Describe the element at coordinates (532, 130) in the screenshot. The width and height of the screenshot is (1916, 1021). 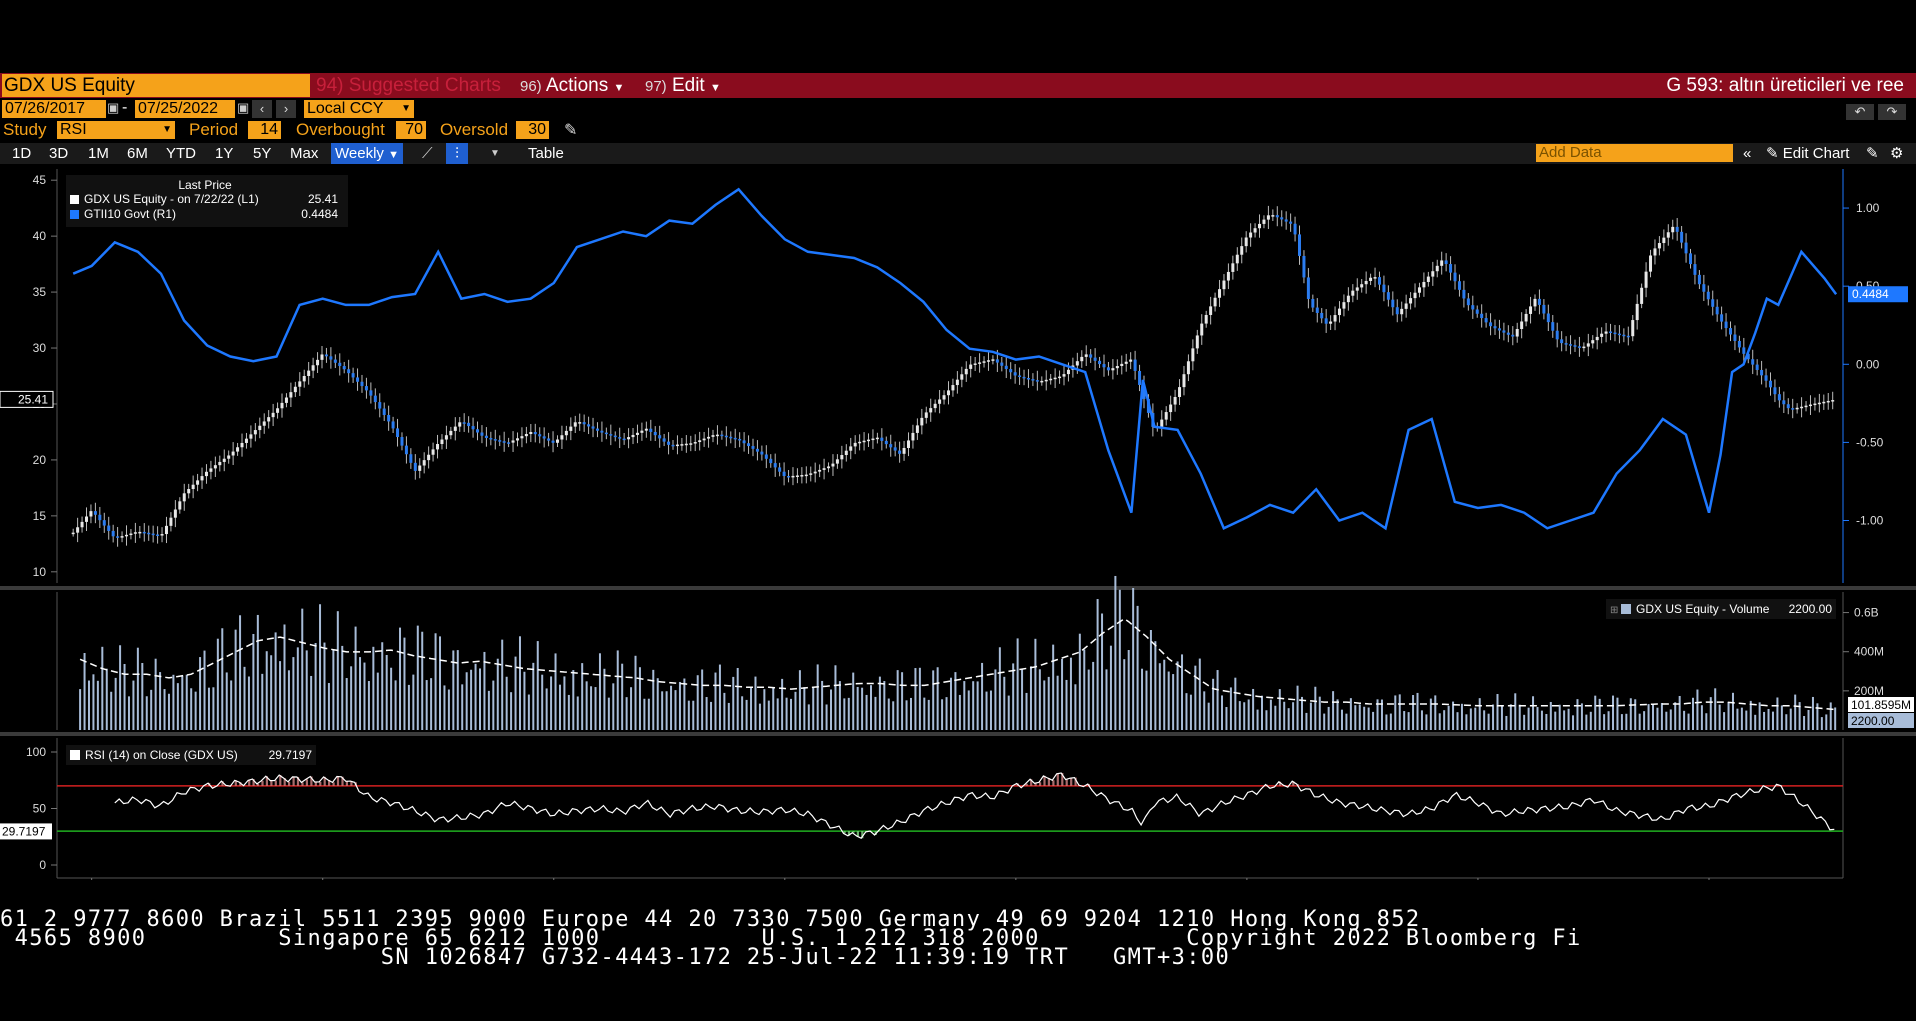
I see `oversold-input: 30` at that location.